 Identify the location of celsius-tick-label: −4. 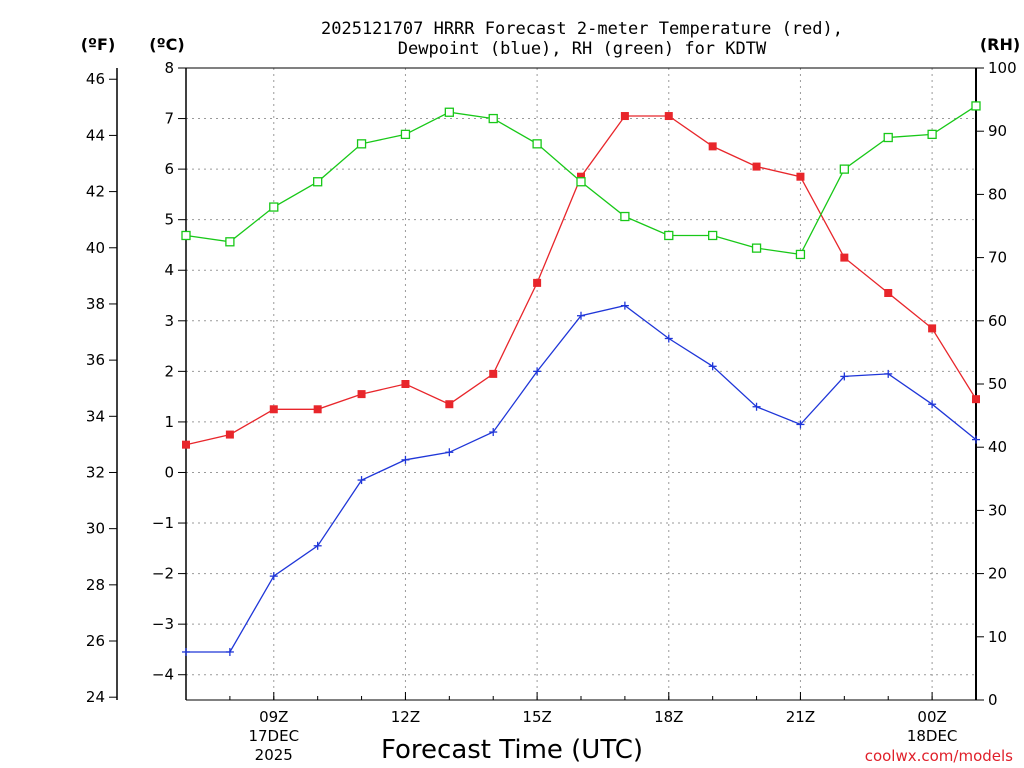
(163, 675).